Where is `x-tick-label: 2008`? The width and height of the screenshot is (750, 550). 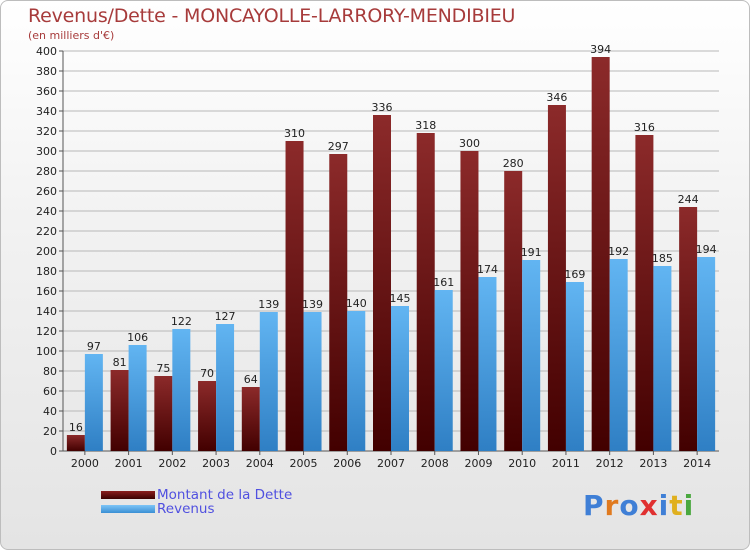 x-tick-label: 2008 is located at coordinates (435, 463).